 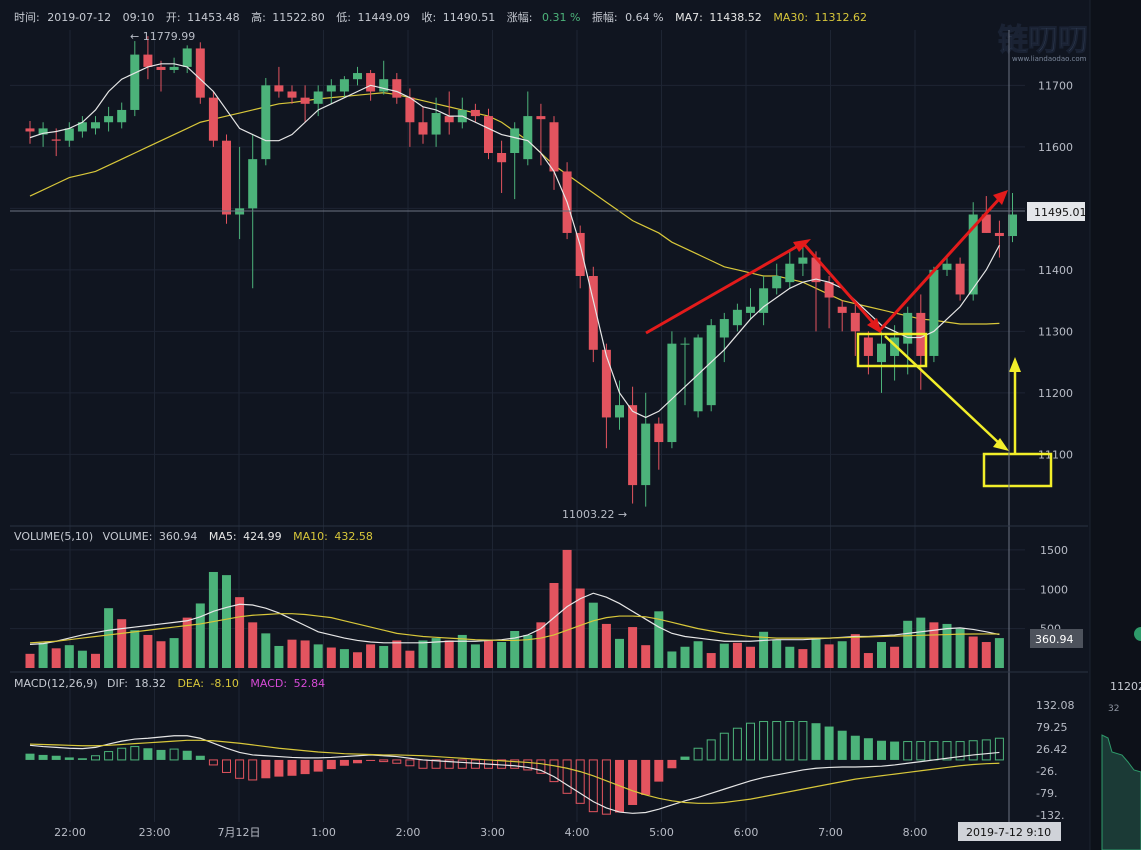 What do you see at coordinates (310, 536) in the screenshot?
I see `vol-ma10-label: MA10:` at bounding box center [310, 536].